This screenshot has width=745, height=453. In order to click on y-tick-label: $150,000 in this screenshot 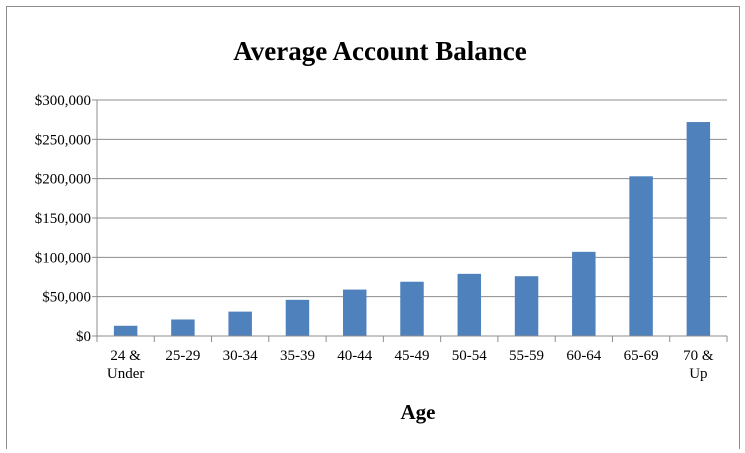, I will do `click(63, 219)`.